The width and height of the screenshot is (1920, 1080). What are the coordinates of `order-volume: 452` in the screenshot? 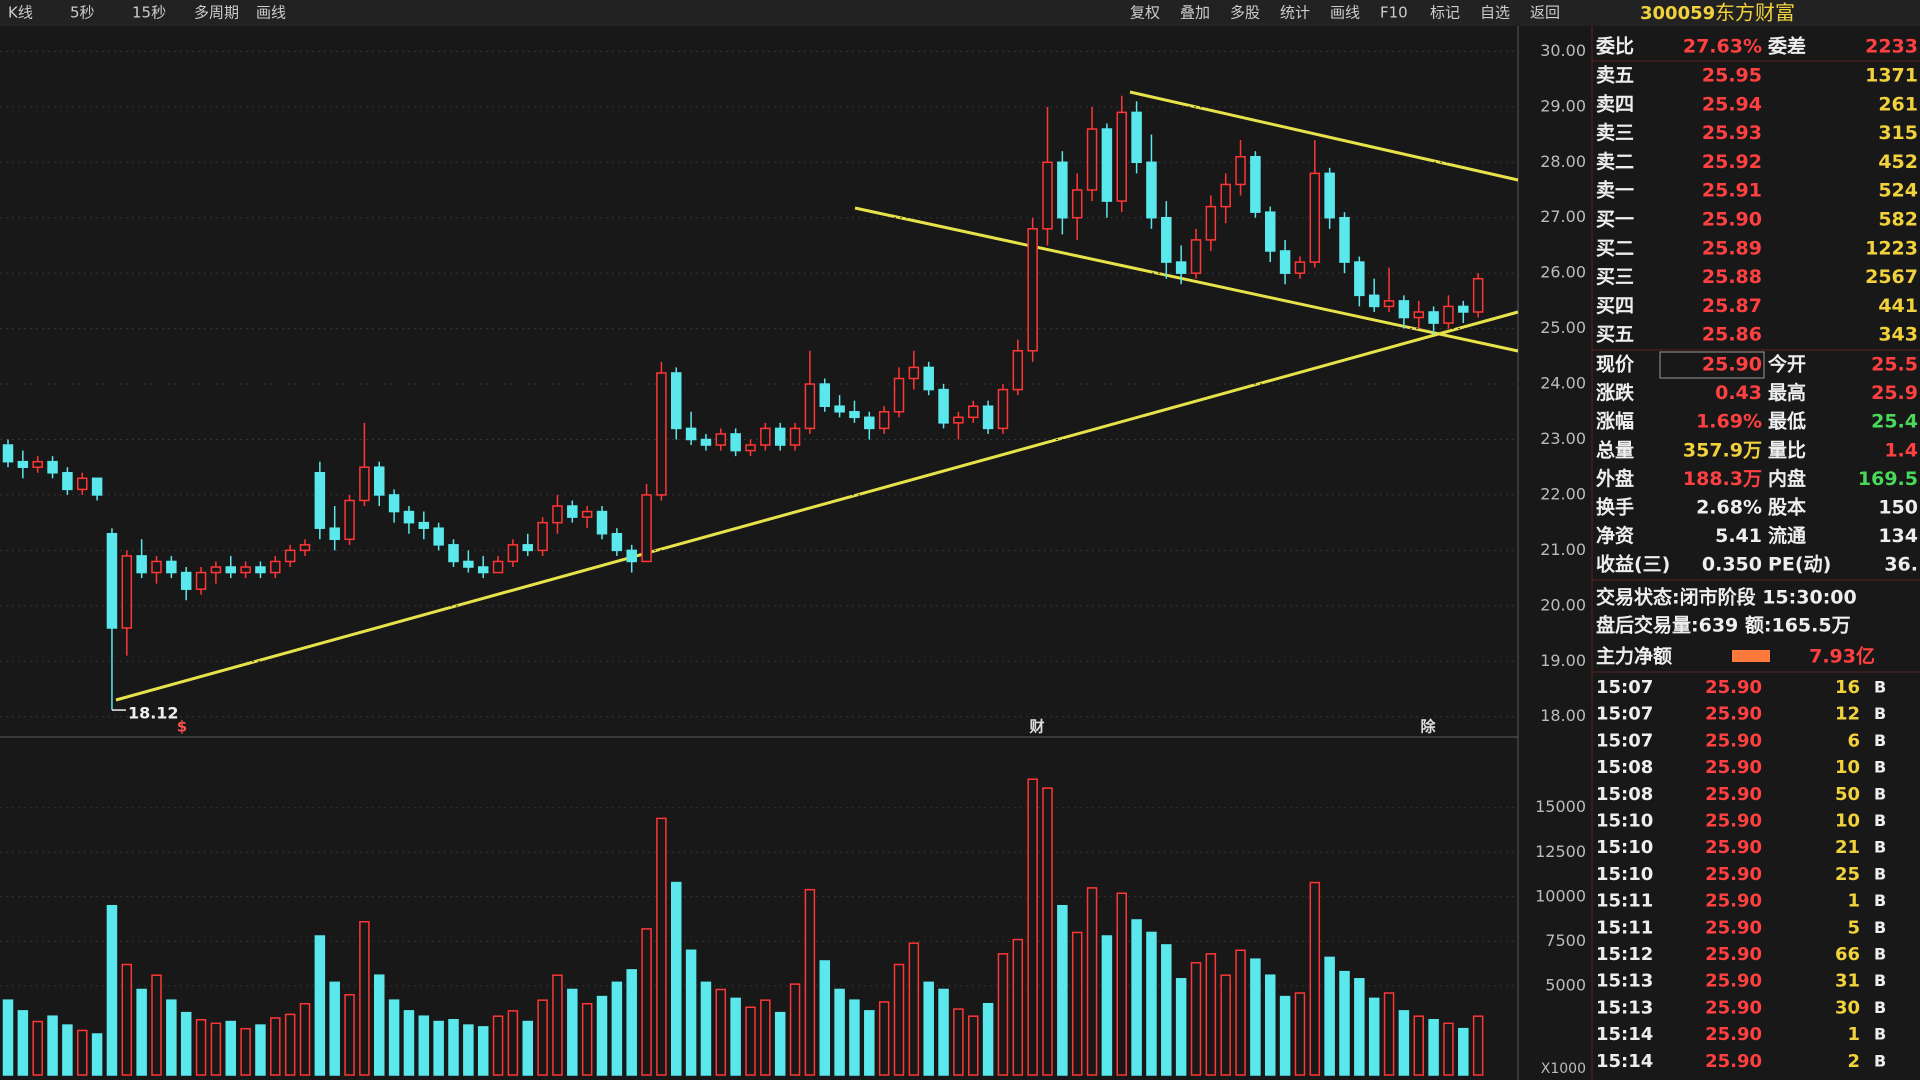 It's located at (1898, 162).